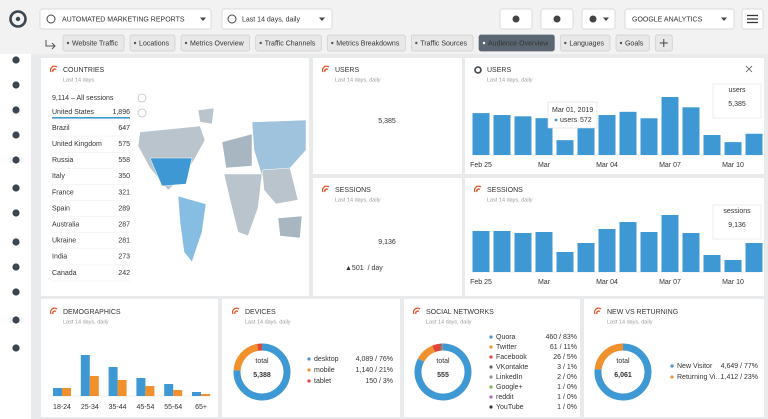  I want to click on legend-label: Quora, so click(506, 337).